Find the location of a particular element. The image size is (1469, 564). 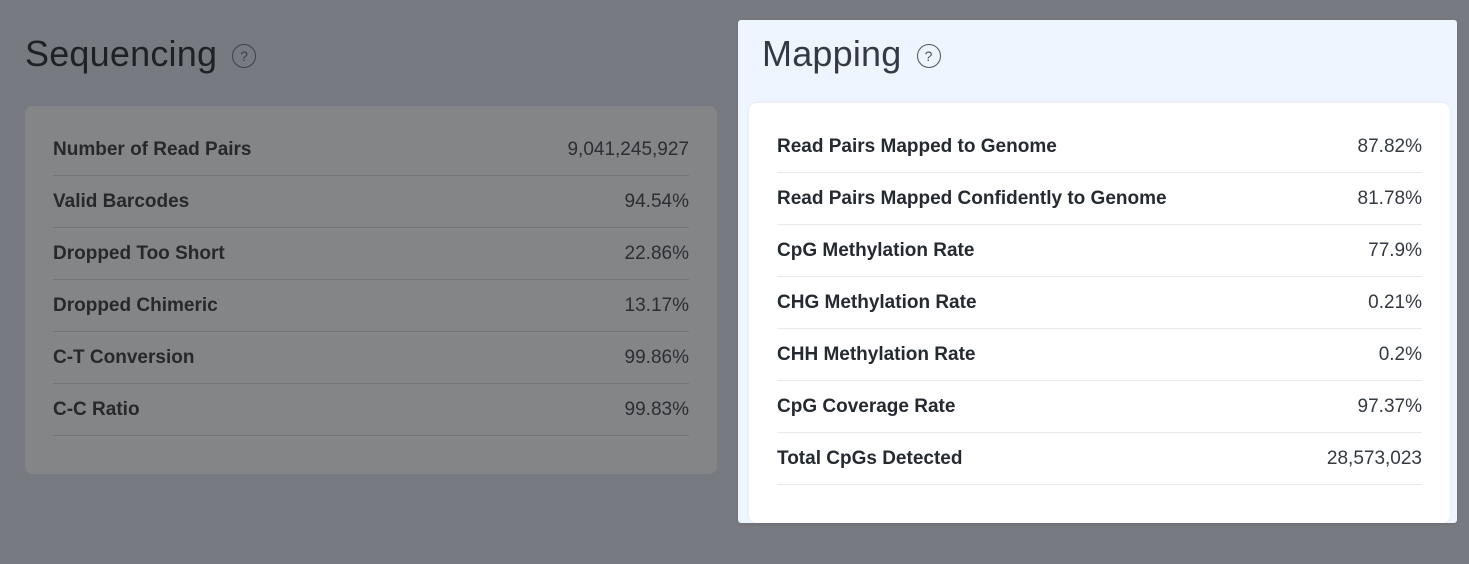

metric-row: C-T Conversion 99.86% is located at coordinates (371, 358).